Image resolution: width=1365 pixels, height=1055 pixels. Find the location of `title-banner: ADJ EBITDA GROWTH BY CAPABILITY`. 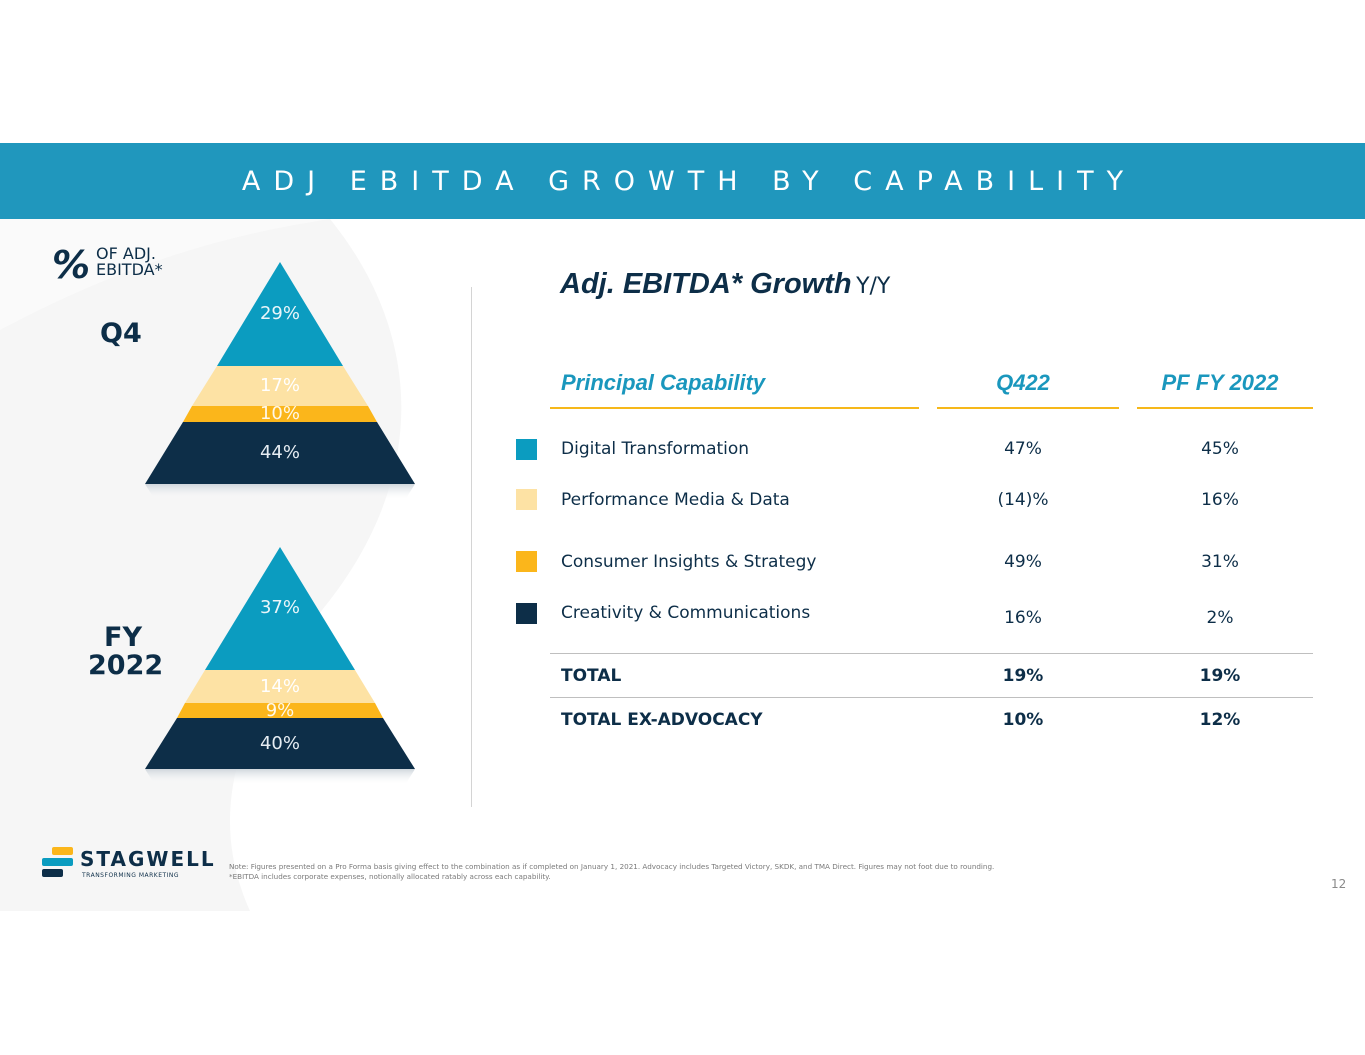

title-banner: ADJ EBITDA GROWTH BY CAPABILITY is located at coordinates (682, 181).